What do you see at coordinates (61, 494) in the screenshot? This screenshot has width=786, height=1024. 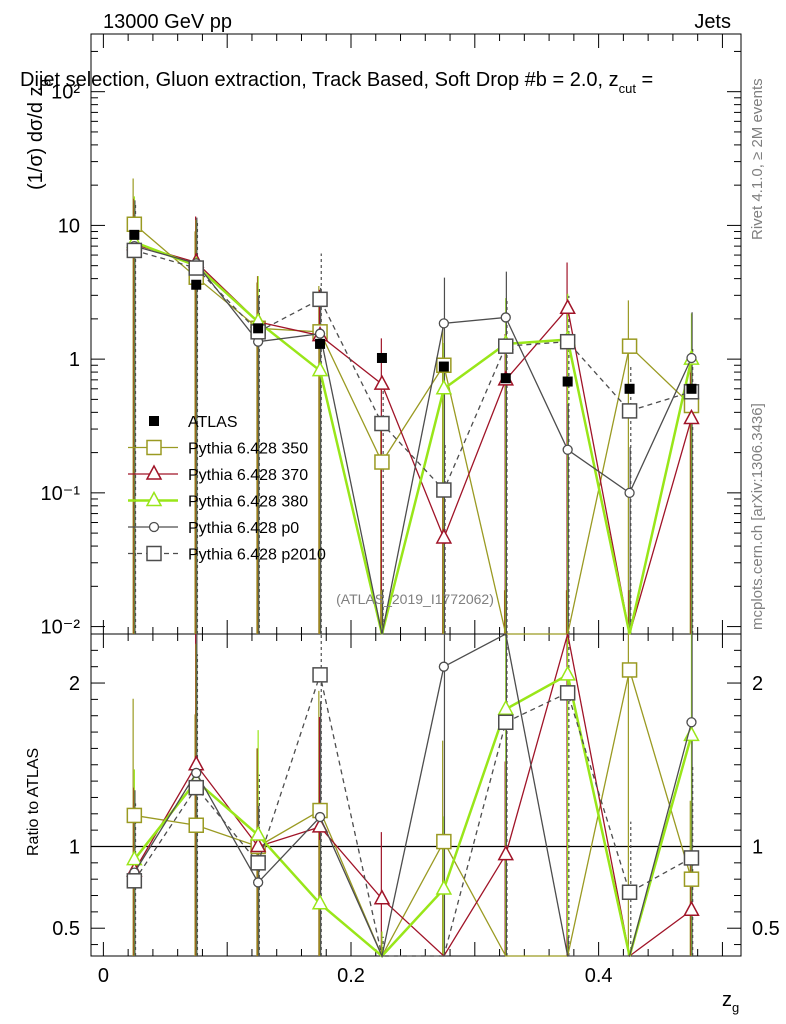 I see `y-tick-label-main: 10⁻¹` at bounding box center [61, 494].